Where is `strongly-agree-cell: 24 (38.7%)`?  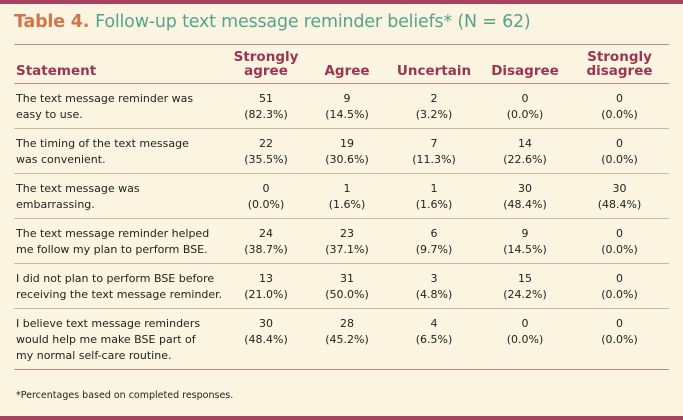
strongly-agree-cell: 24 (38.7%) is located at coordinates (266, 241).